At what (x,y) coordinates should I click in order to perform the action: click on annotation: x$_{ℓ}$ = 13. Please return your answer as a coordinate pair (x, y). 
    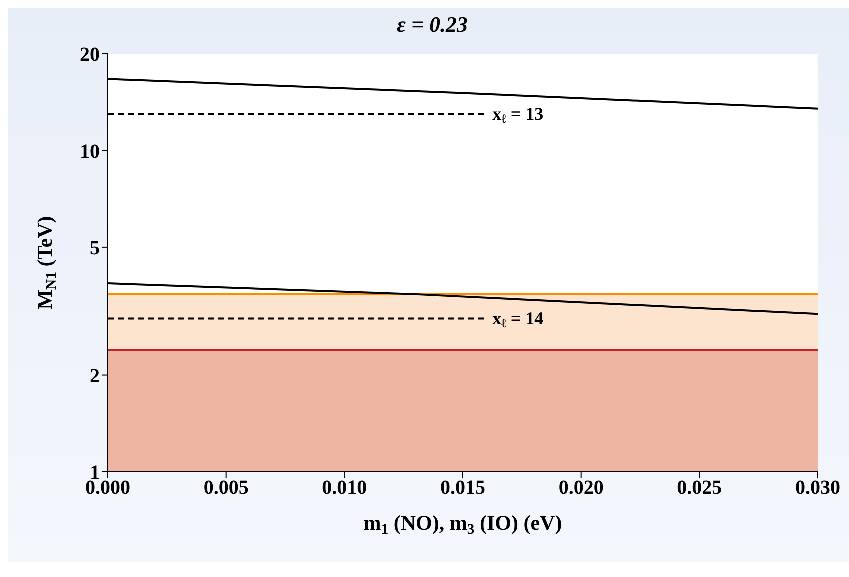
    Looking at the image, I should click on (518, 115).